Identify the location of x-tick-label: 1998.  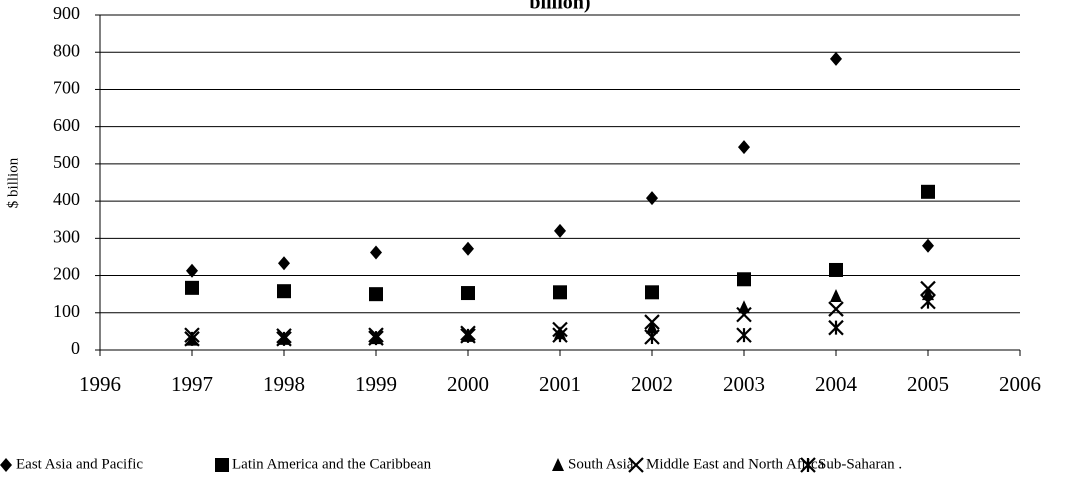
(284, 384).